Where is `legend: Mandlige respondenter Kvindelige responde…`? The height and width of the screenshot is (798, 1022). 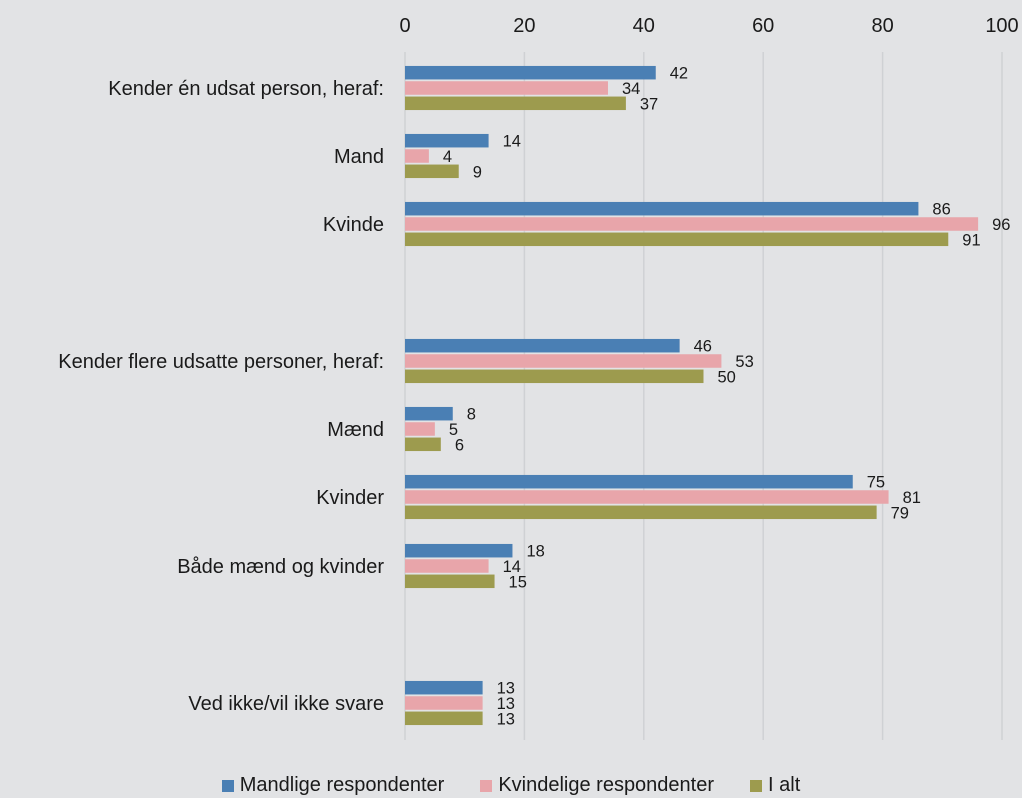
legend: Mandlige respondenter Kvindelige responde… is located at coordinates (511, 785).